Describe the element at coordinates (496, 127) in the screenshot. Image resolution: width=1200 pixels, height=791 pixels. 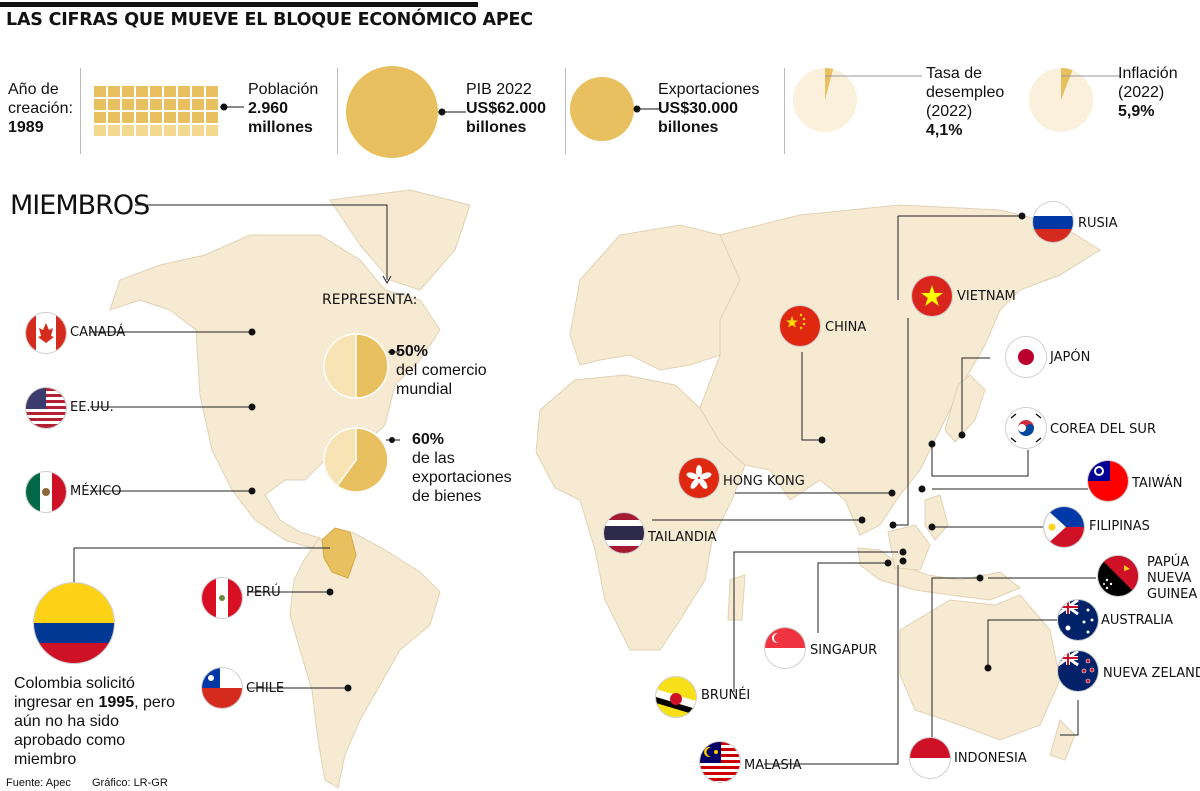
I see `gdp-unit: billones` at that location.